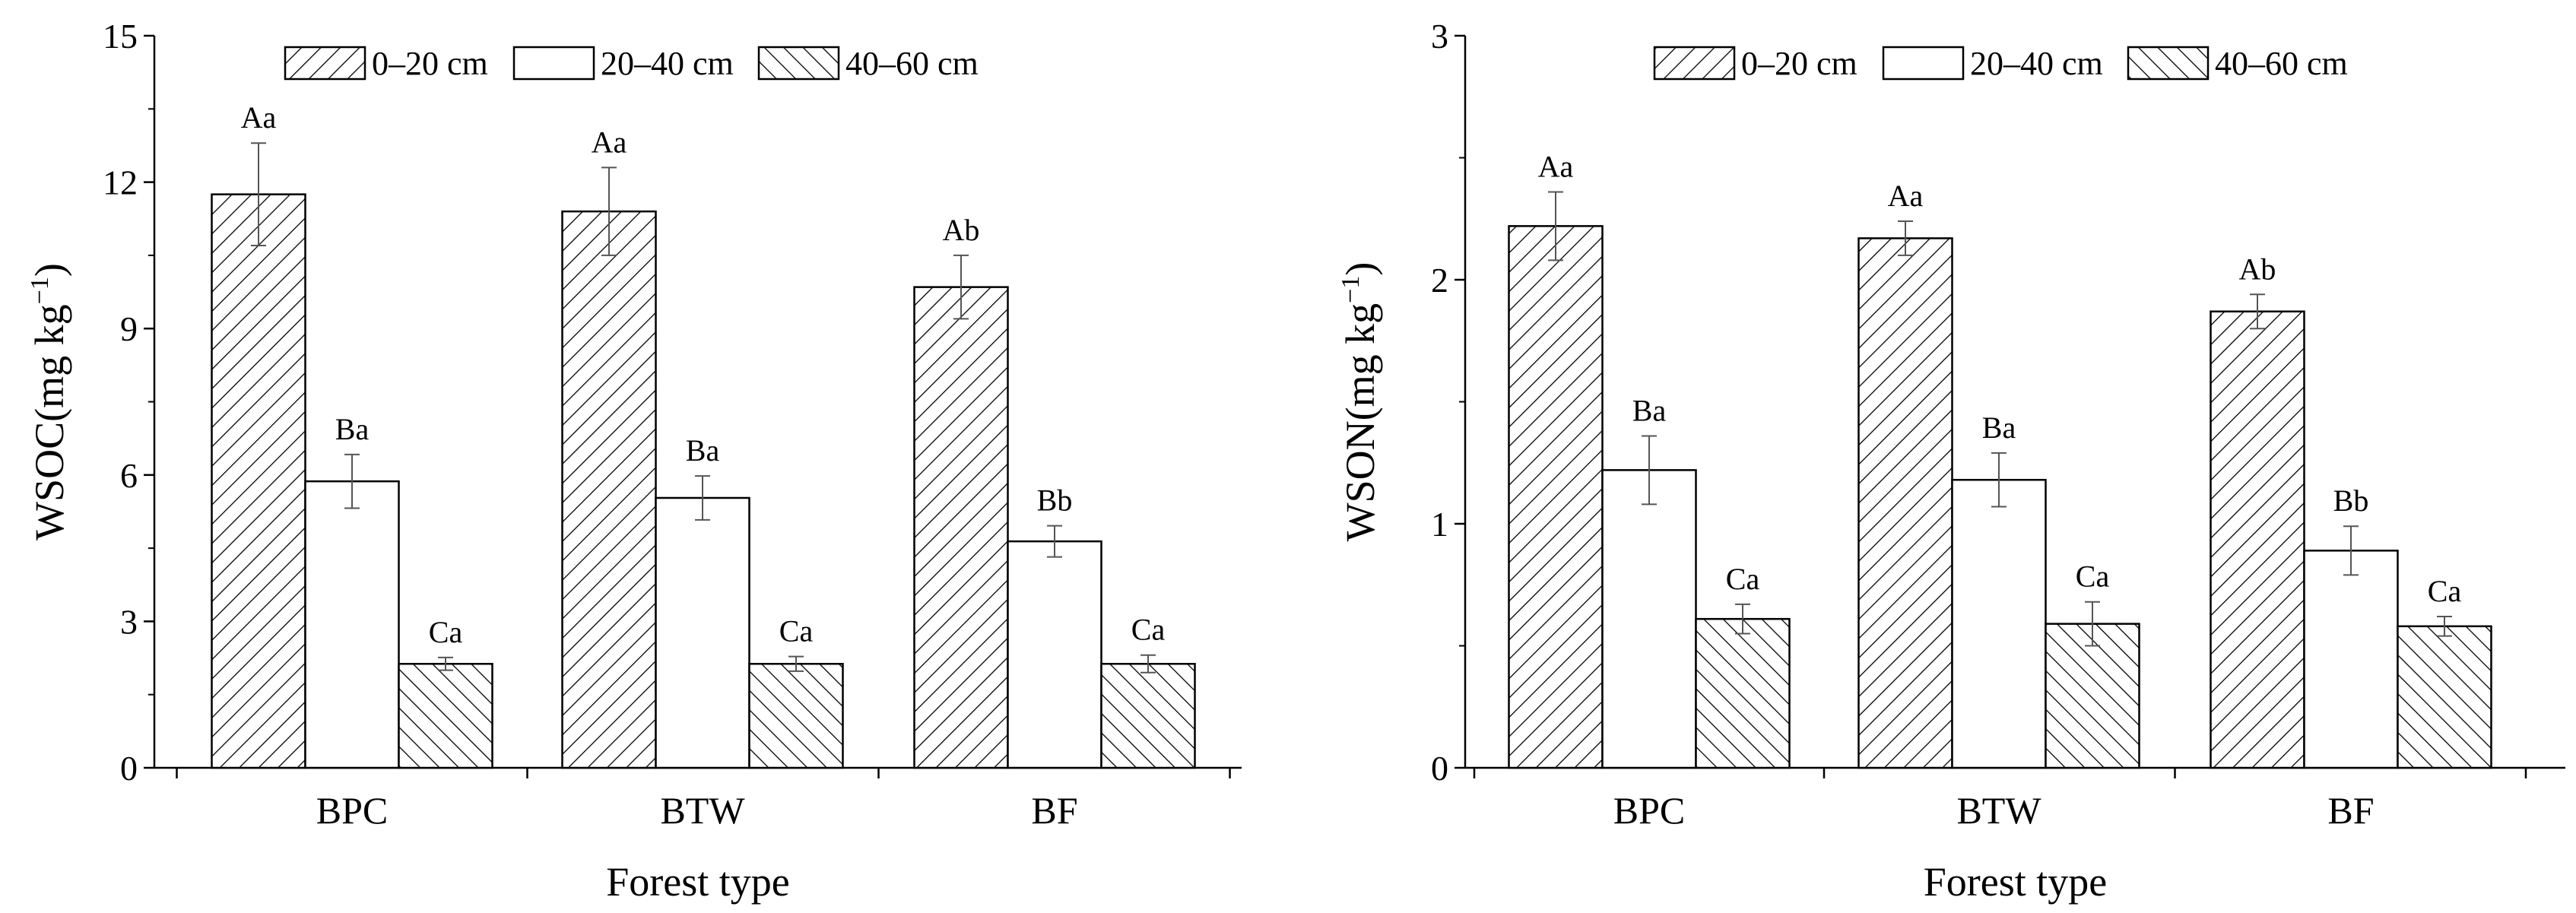 The image size is (2576, 913). I want to click on y-tick-label: 2, so click(1439, 280).